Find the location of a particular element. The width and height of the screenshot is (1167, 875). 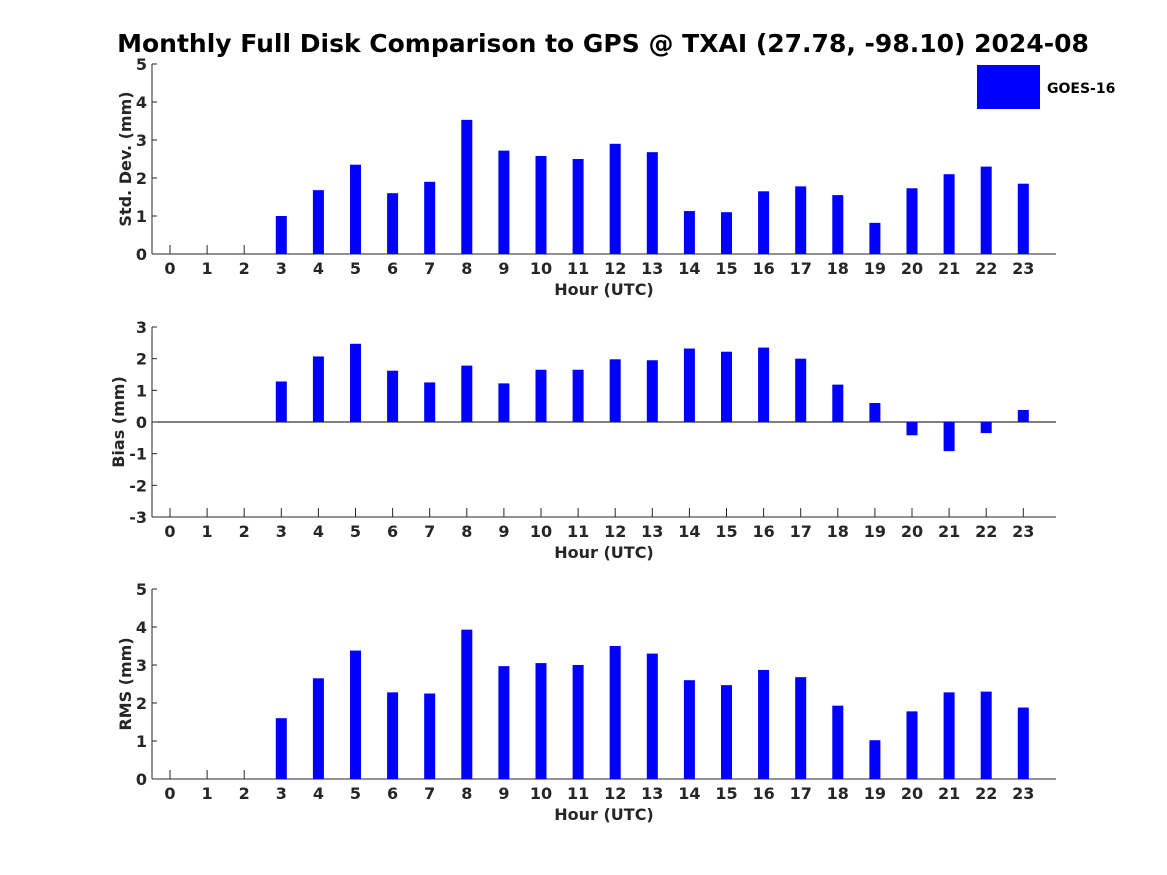

rms-x-tick-label: 16 is located at coordinates (763, 793).